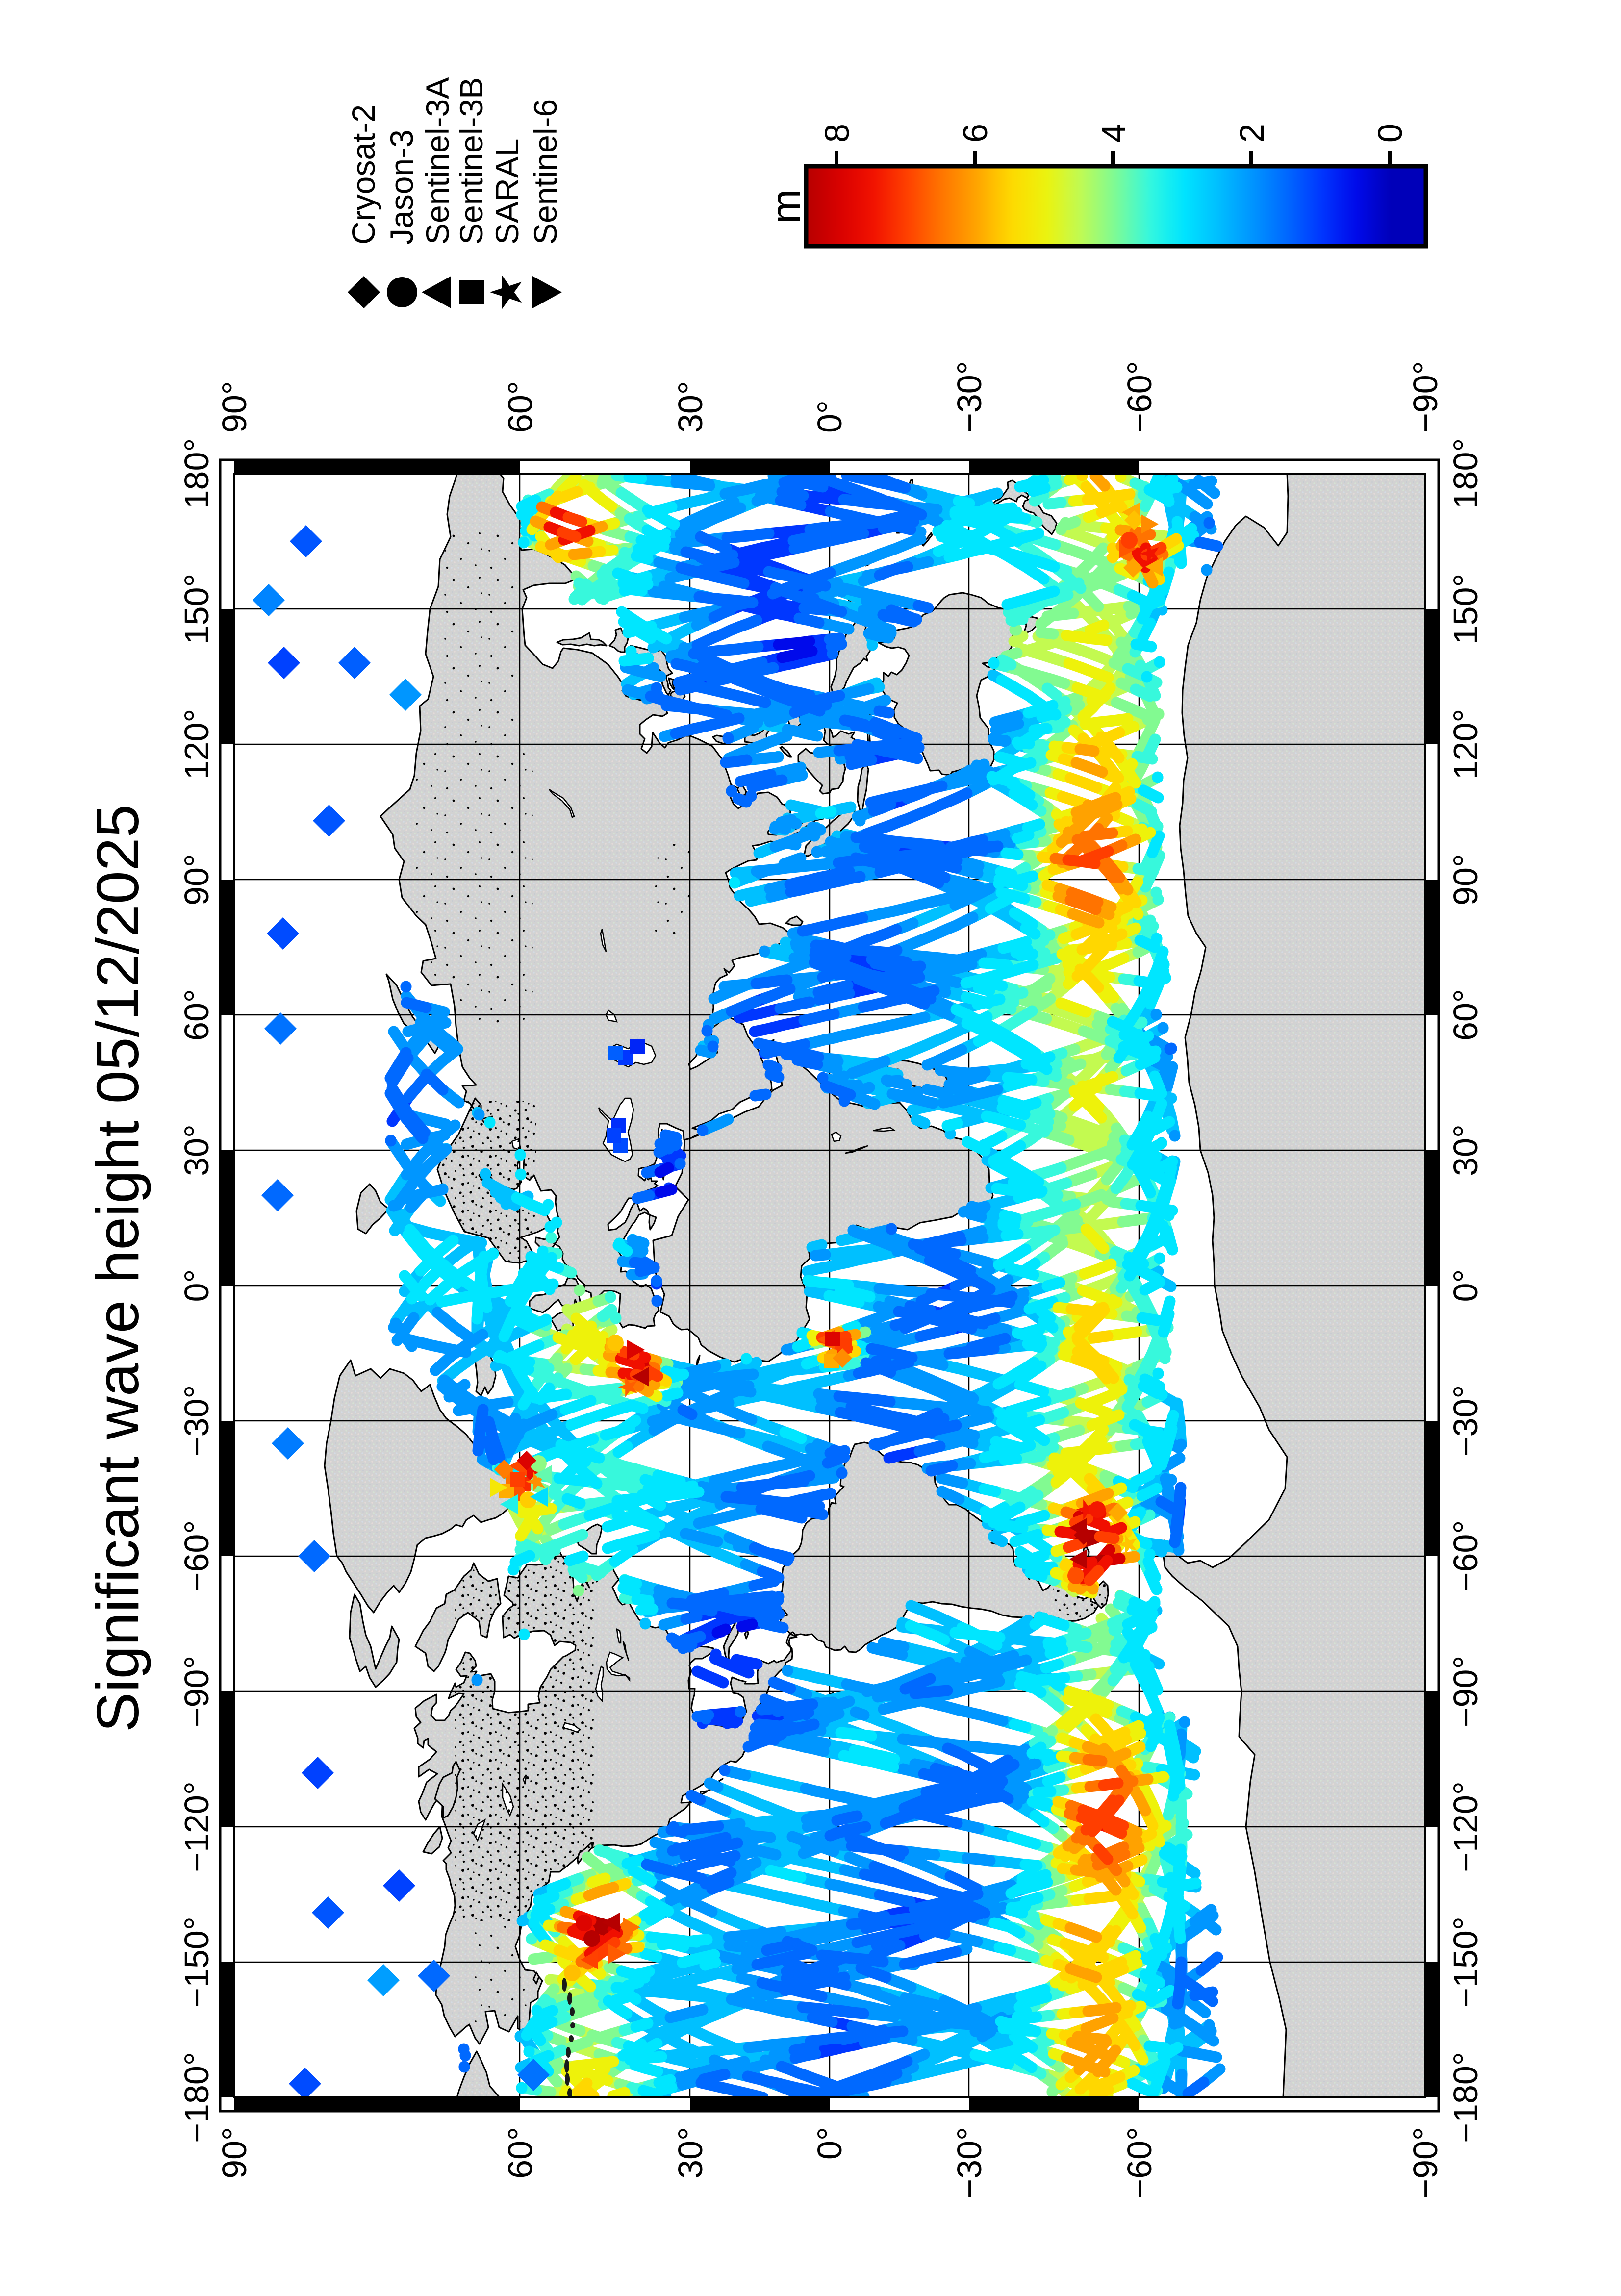 The image size is (1621, 2296). What do you see at coordinates (975, 133) in the screenshot?
I see `svg-text: 6` at bounding box center [975, 133].